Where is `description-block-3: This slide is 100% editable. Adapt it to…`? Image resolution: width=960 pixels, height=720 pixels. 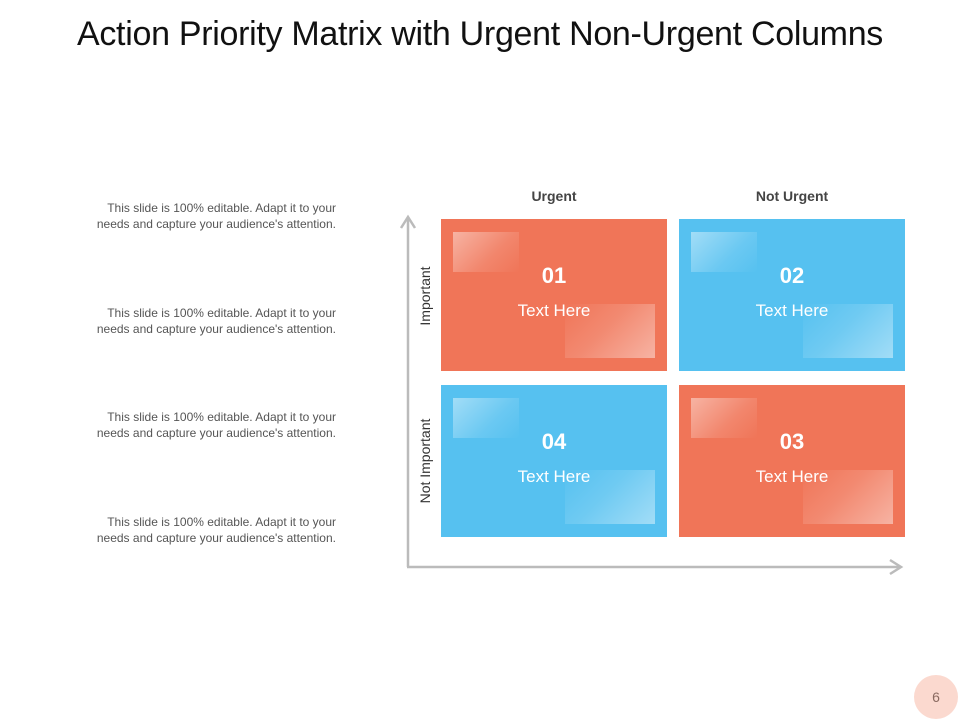
description-block-3: This slide is 100% editable. Adapt it to… is located at coordinates (188, 425).